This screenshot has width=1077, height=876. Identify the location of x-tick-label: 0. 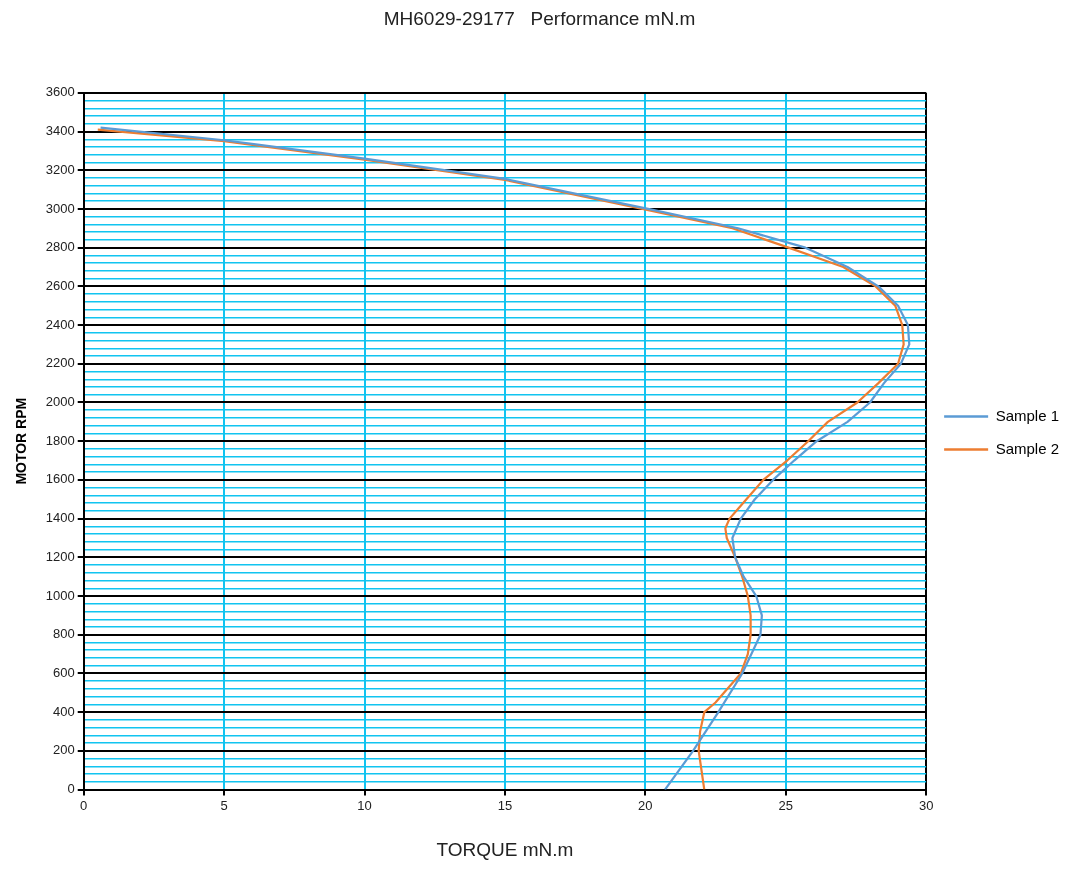
(84, 805).